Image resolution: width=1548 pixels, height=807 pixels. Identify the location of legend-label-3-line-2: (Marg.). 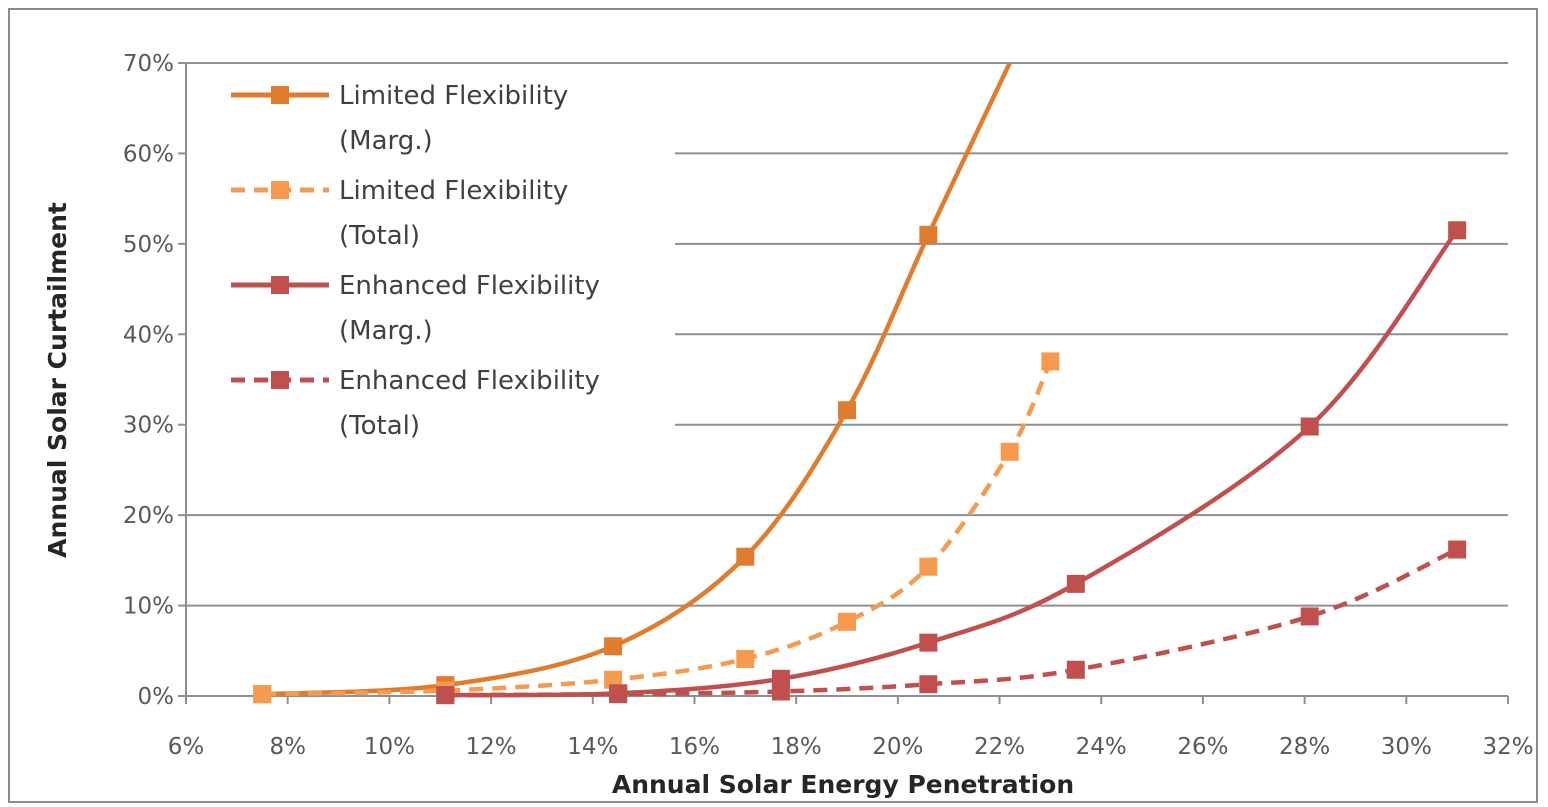
(386, 331).